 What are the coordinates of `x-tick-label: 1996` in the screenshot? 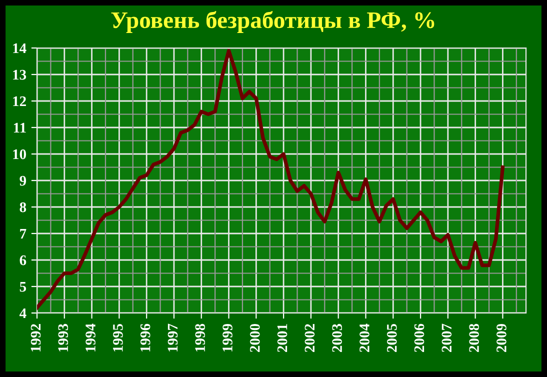 It's located at (145, 338).